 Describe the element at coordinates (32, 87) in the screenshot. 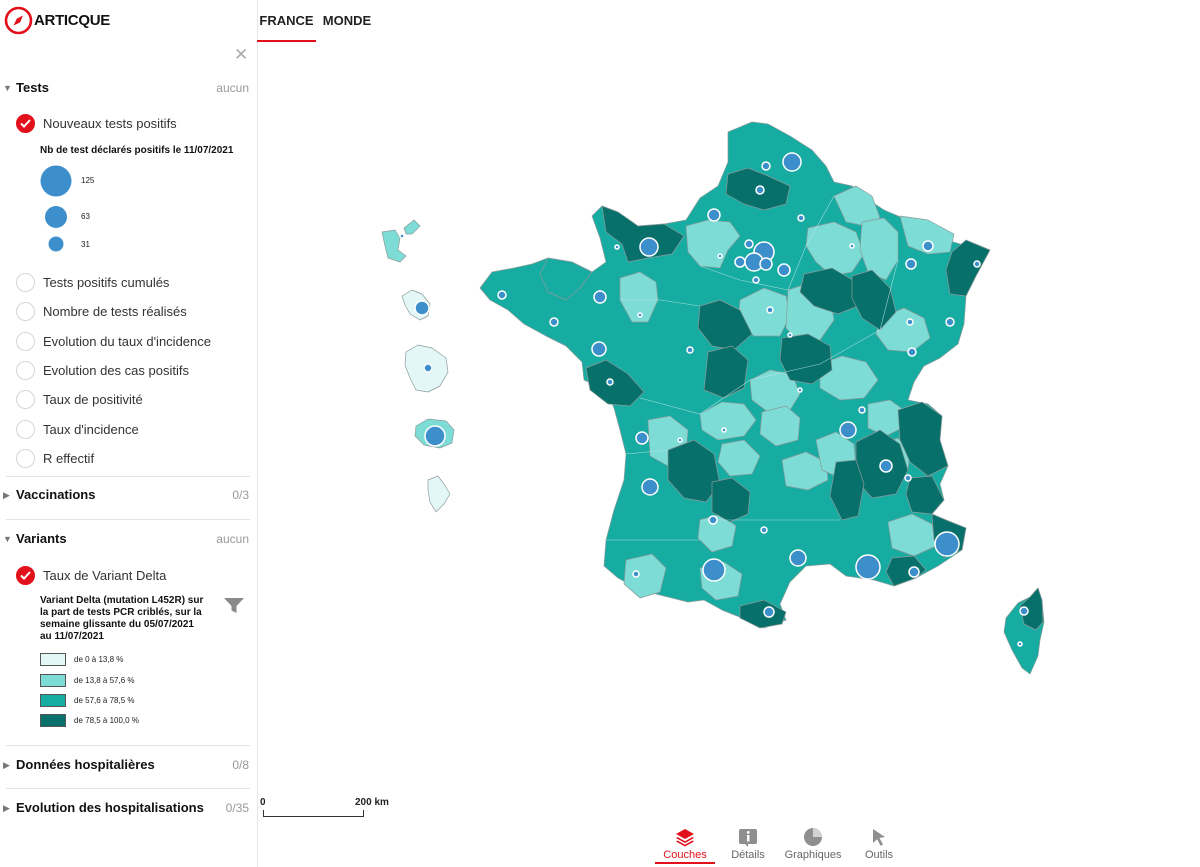

I see `section-title: Tests` at that location.